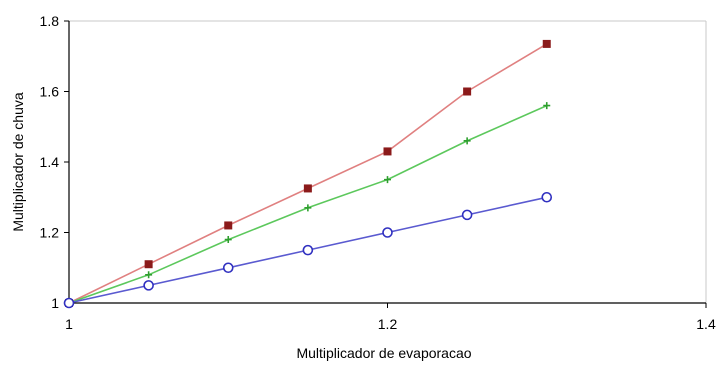 This screenshot has width=723, height=372. Describe the element at coordinates (706, 324) in the screenshot. I see `x-tick-label: 1.4` at that location.